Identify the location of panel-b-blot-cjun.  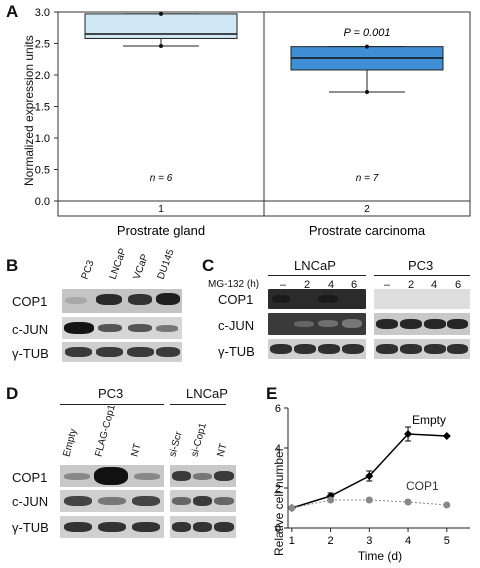
(122, 328).